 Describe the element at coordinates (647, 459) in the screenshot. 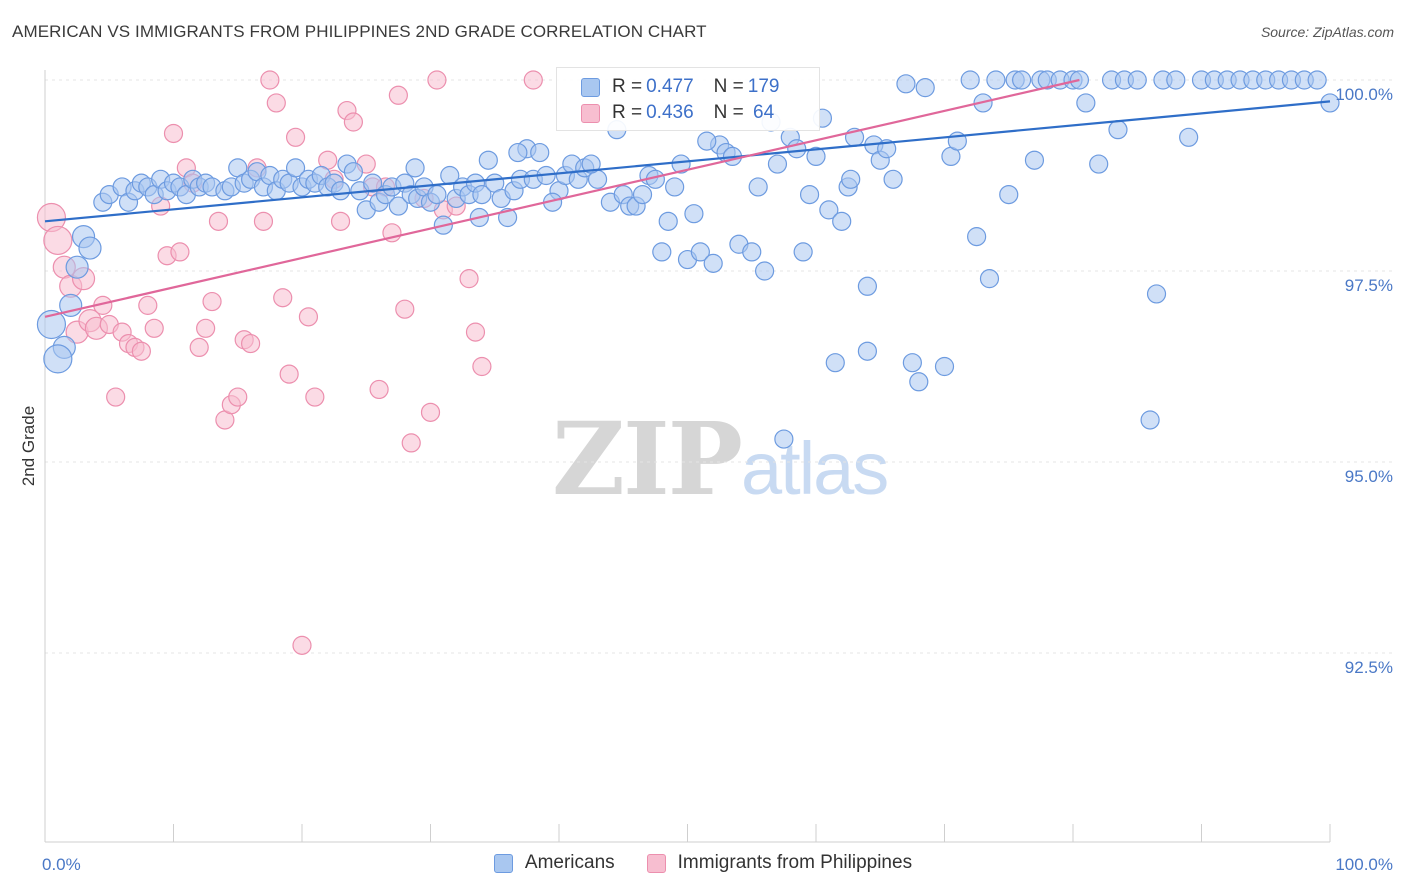

I see `watermark-zip: ZIP` at that location.